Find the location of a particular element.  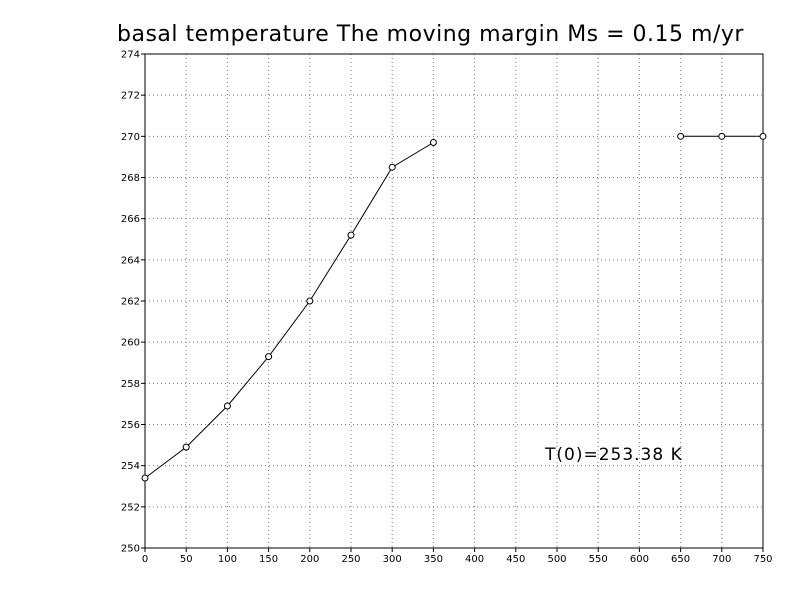

x-tick-label: 0 is located at coordinates (145, 559).